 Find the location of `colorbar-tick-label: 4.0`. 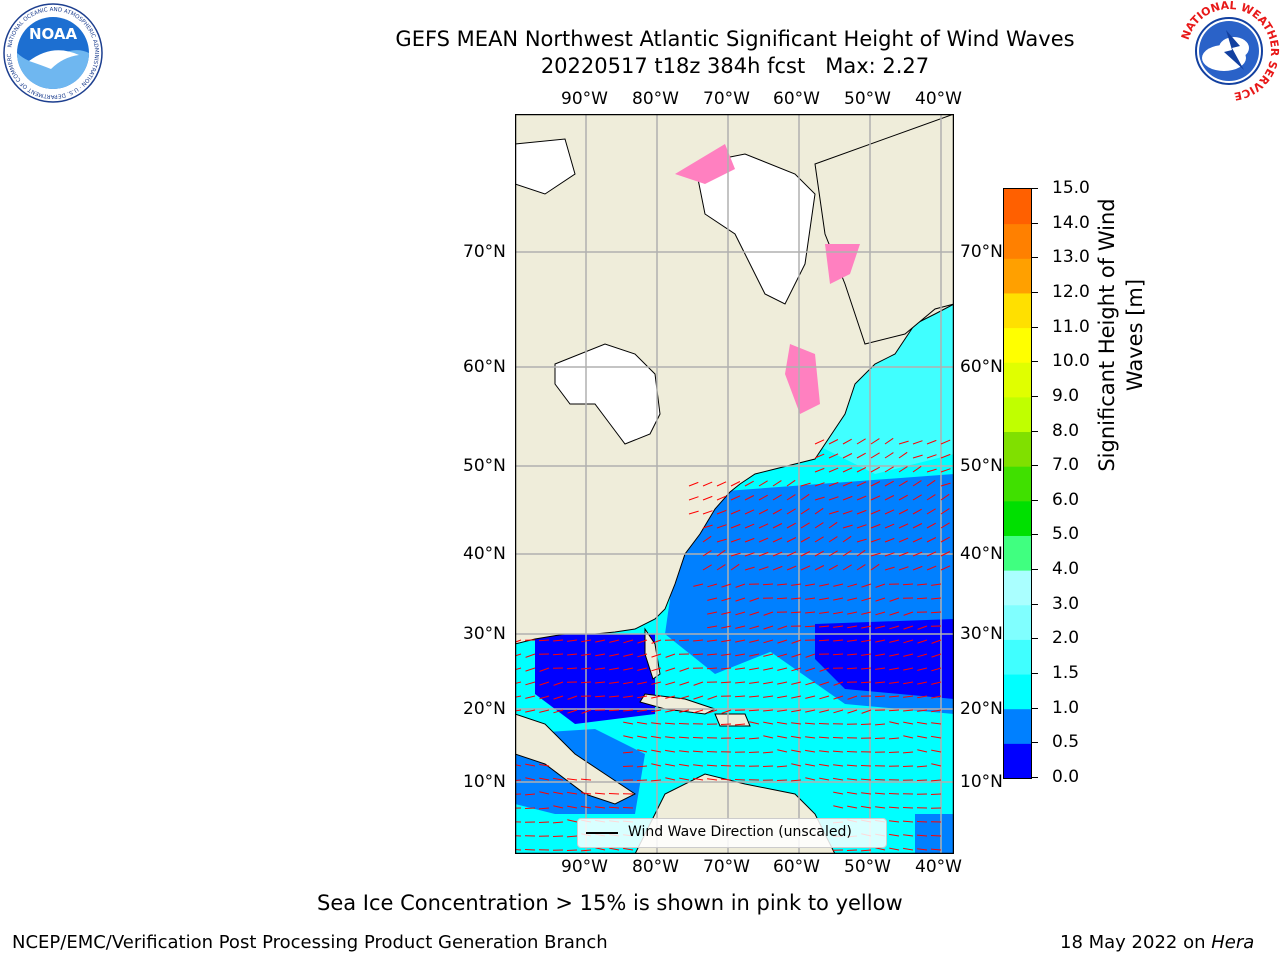

colorbar-tick-label: 4.0 is located at coordinates (1066, 569).